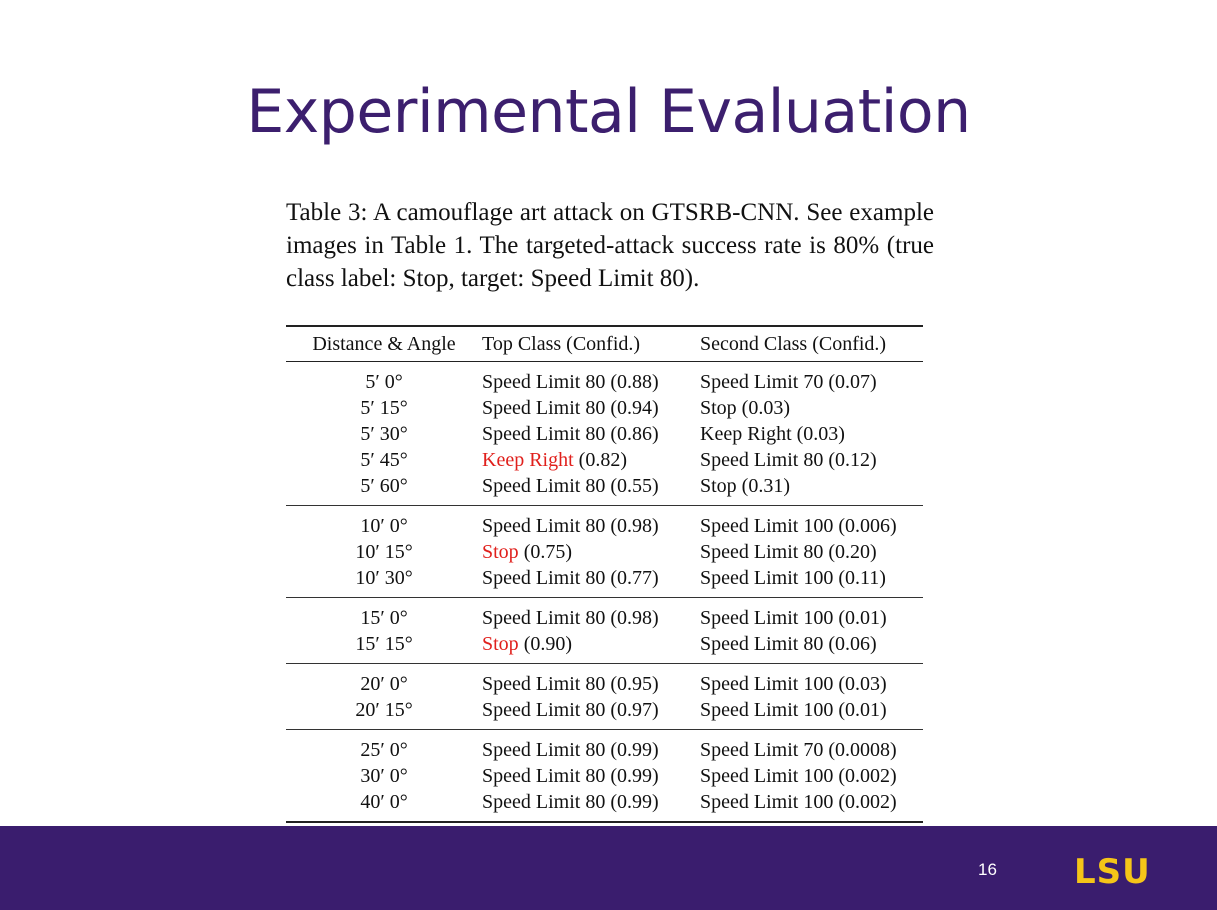 This screenshot has height=910, width=1217. I want to click on table-row: 5′ 15° Speed Limit 80 (0.94) Stop (0.03), so click(604, 408).